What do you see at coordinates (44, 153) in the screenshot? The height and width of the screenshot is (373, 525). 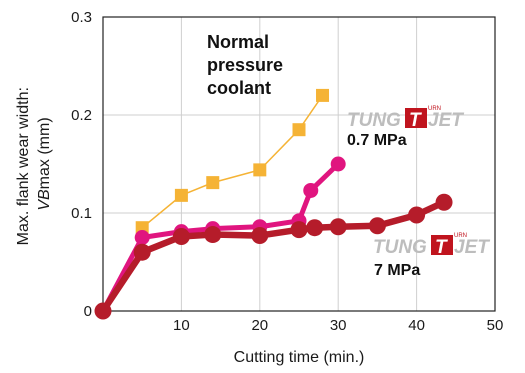 I see `y-axis-title-rest: max (mm)` at bounding box center [44, 153].